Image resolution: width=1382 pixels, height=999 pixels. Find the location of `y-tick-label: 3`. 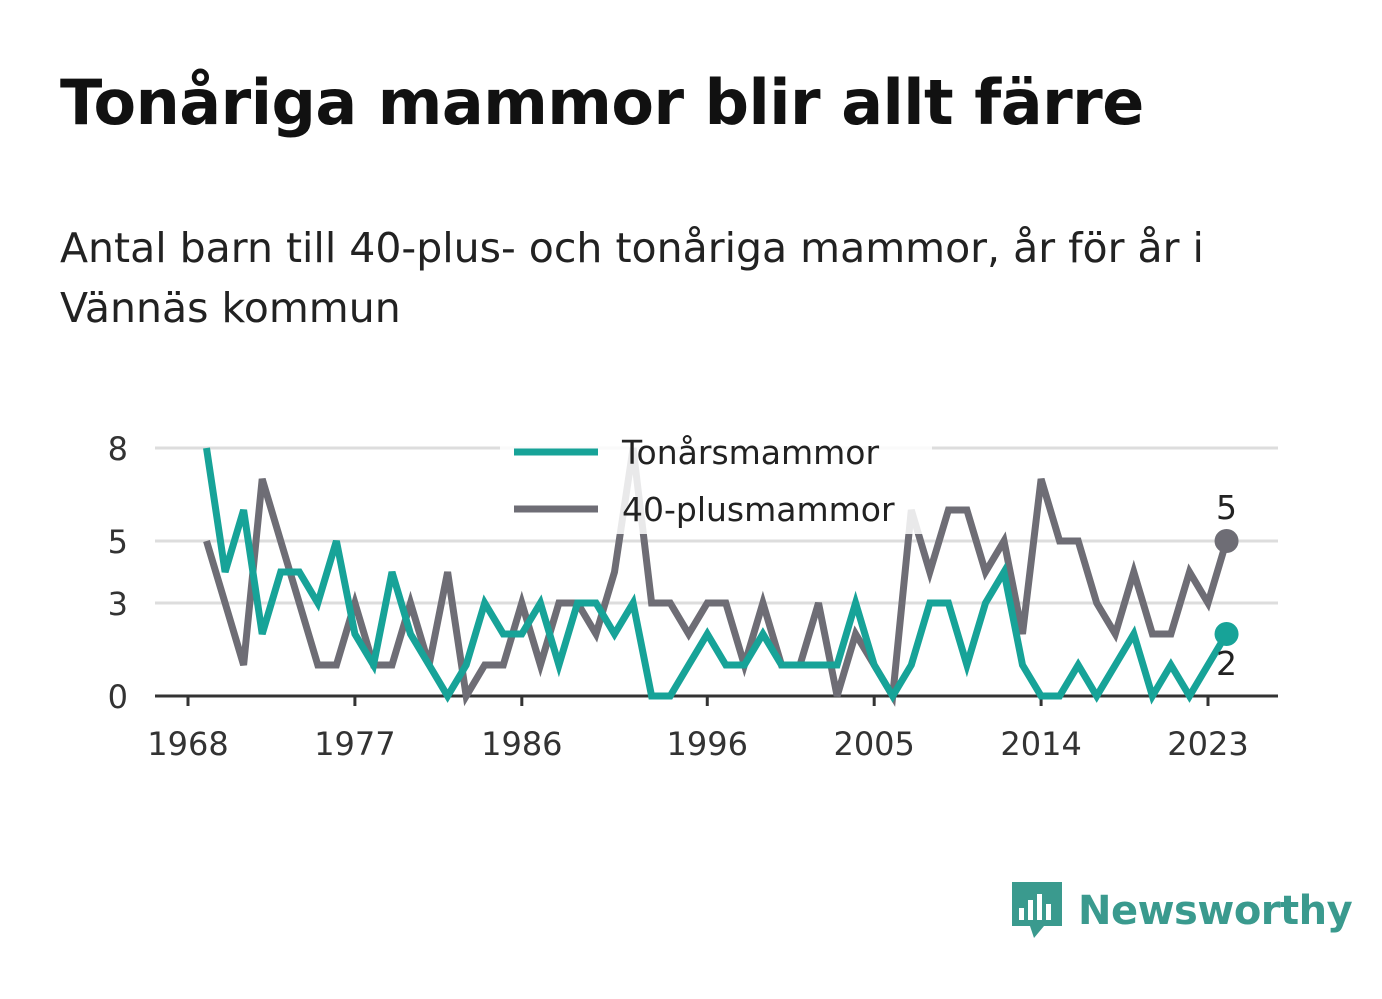

y-tick-label: 3 is located at coordinates (118, 604).